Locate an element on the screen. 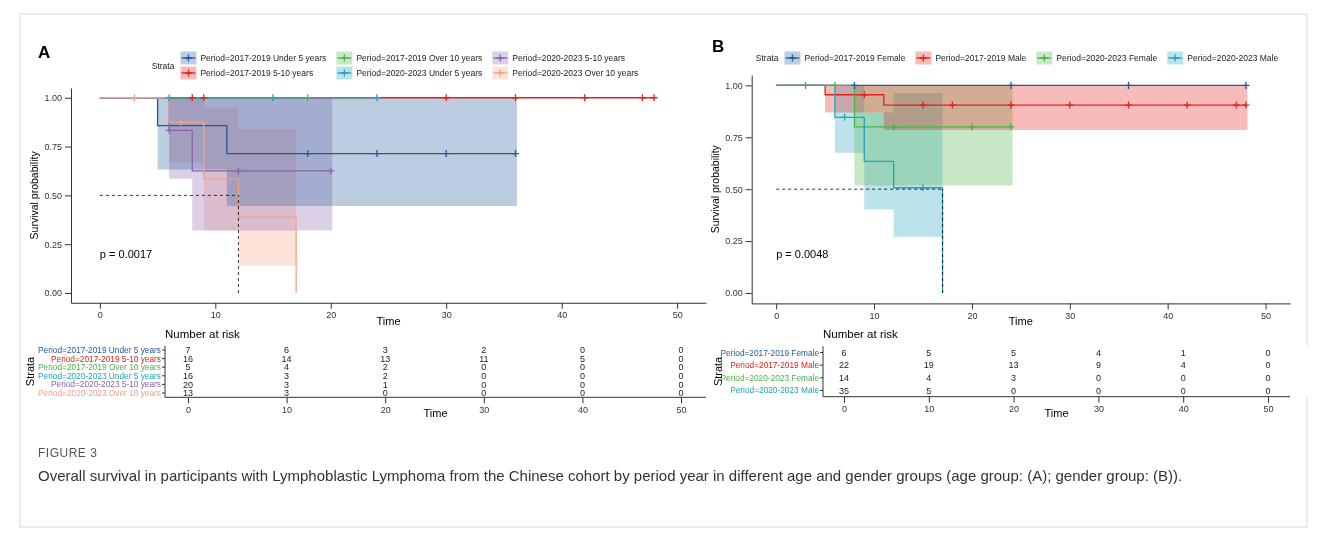 Image resolution: width=1325 pixels, height=535 pixels. legend-label: Period=2017-2019 Under 5 years is located at coordinates (263, 58).